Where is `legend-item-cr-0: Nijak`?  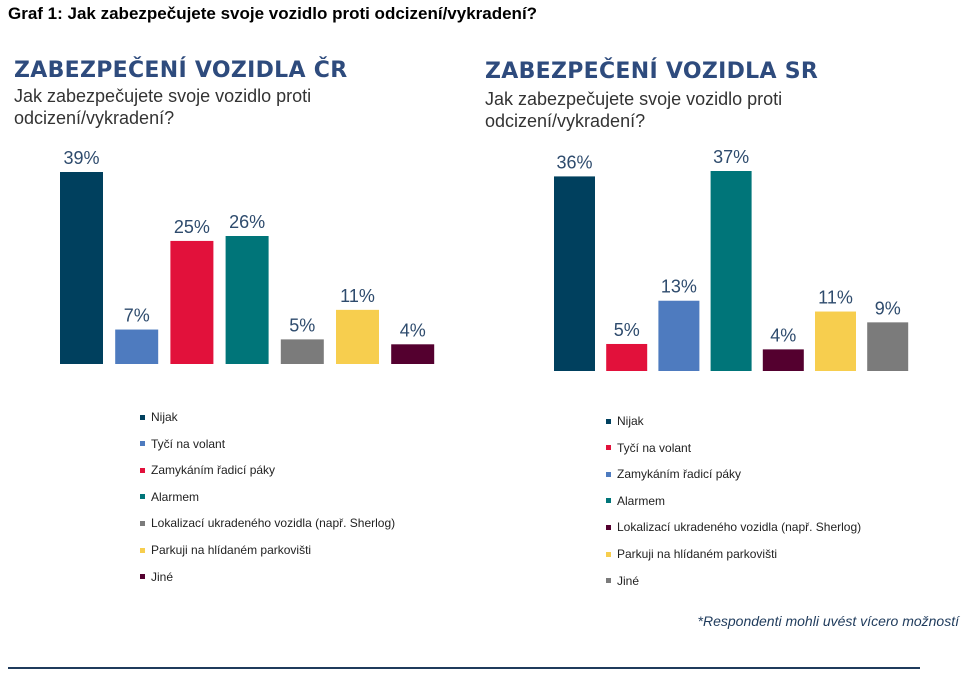
legend-item-cr-0: Nijak is located at coordinates (159, 417).